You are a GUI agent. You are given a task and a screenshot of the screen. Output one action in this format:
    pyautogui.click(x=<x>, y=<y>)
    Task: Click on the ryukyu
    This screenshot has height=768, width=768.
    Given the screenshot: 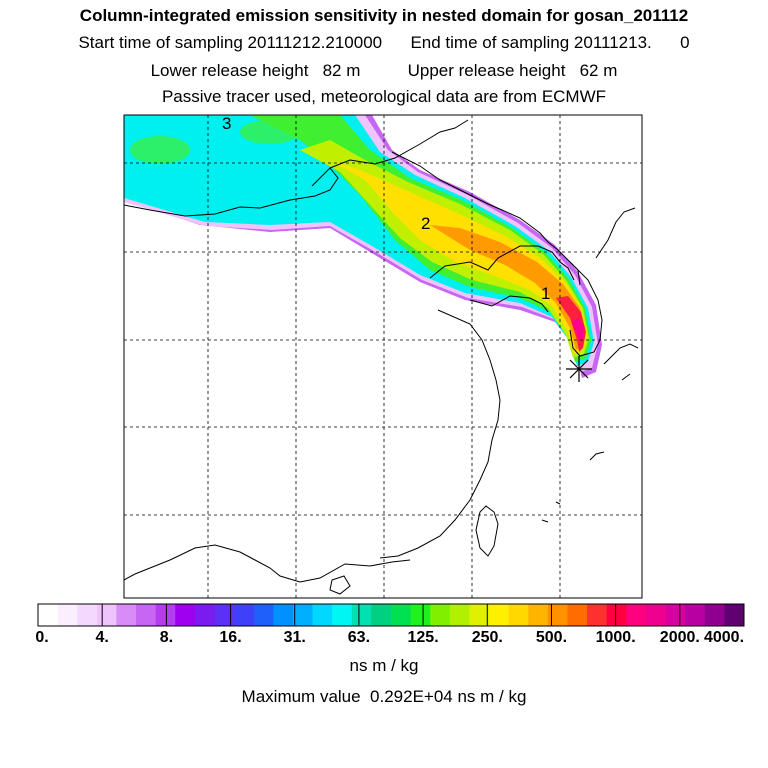 What is the action you would take?
    pyautogui.click(x=586, y=448)
    